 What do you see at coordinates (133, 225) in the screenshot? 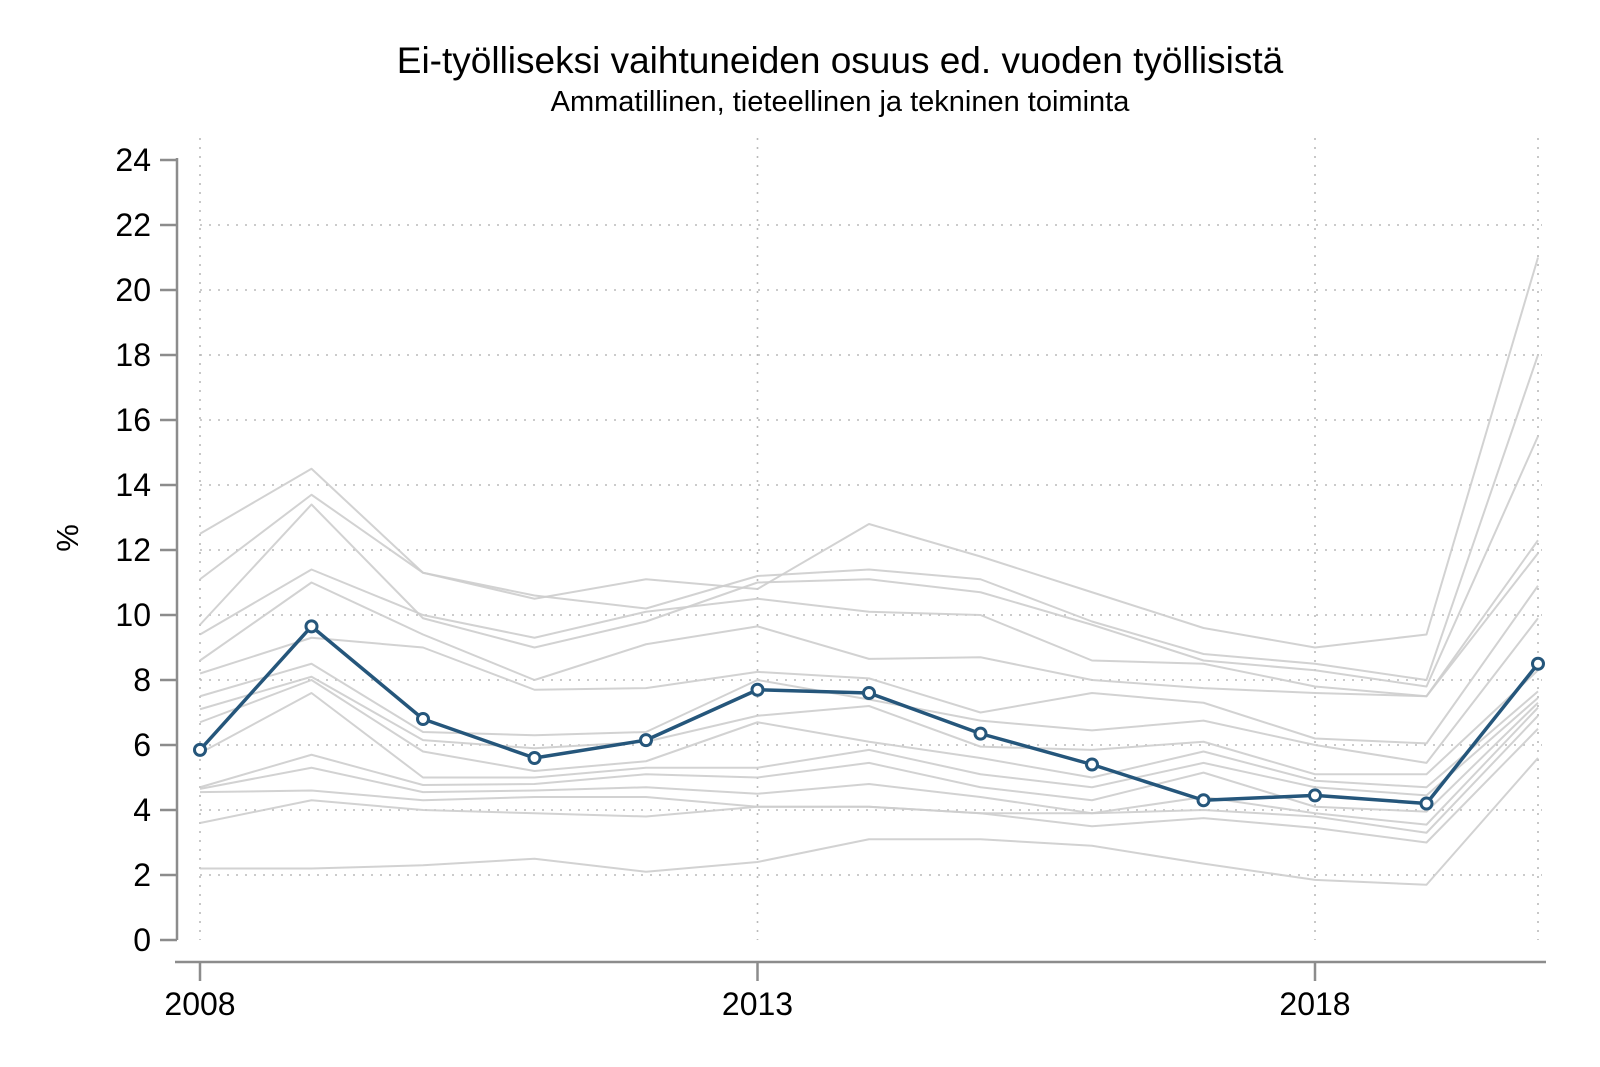
I see `y-tick-label: 22` at bounding box center [133, 225].